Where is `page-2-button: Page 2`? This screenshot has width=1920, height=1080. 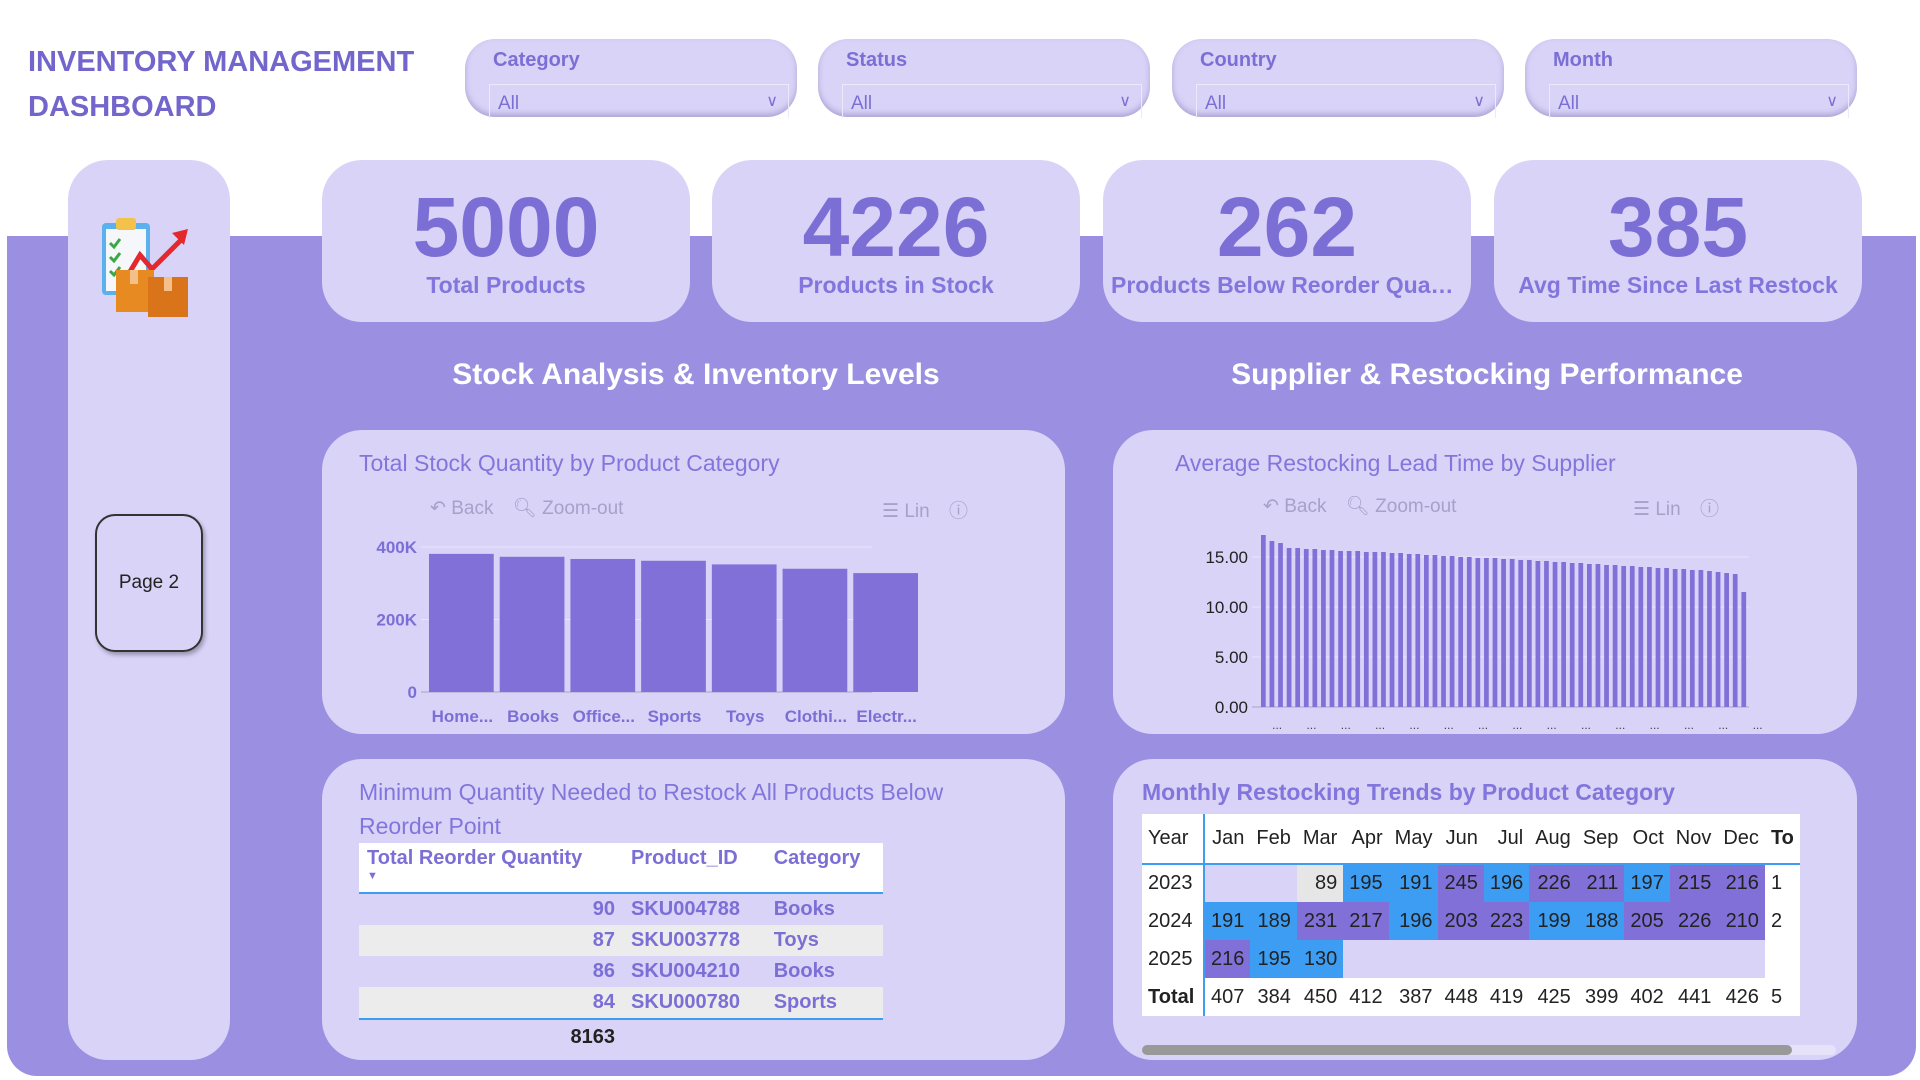
page-2-button: Page 2 is located at coordinates (149, 583).